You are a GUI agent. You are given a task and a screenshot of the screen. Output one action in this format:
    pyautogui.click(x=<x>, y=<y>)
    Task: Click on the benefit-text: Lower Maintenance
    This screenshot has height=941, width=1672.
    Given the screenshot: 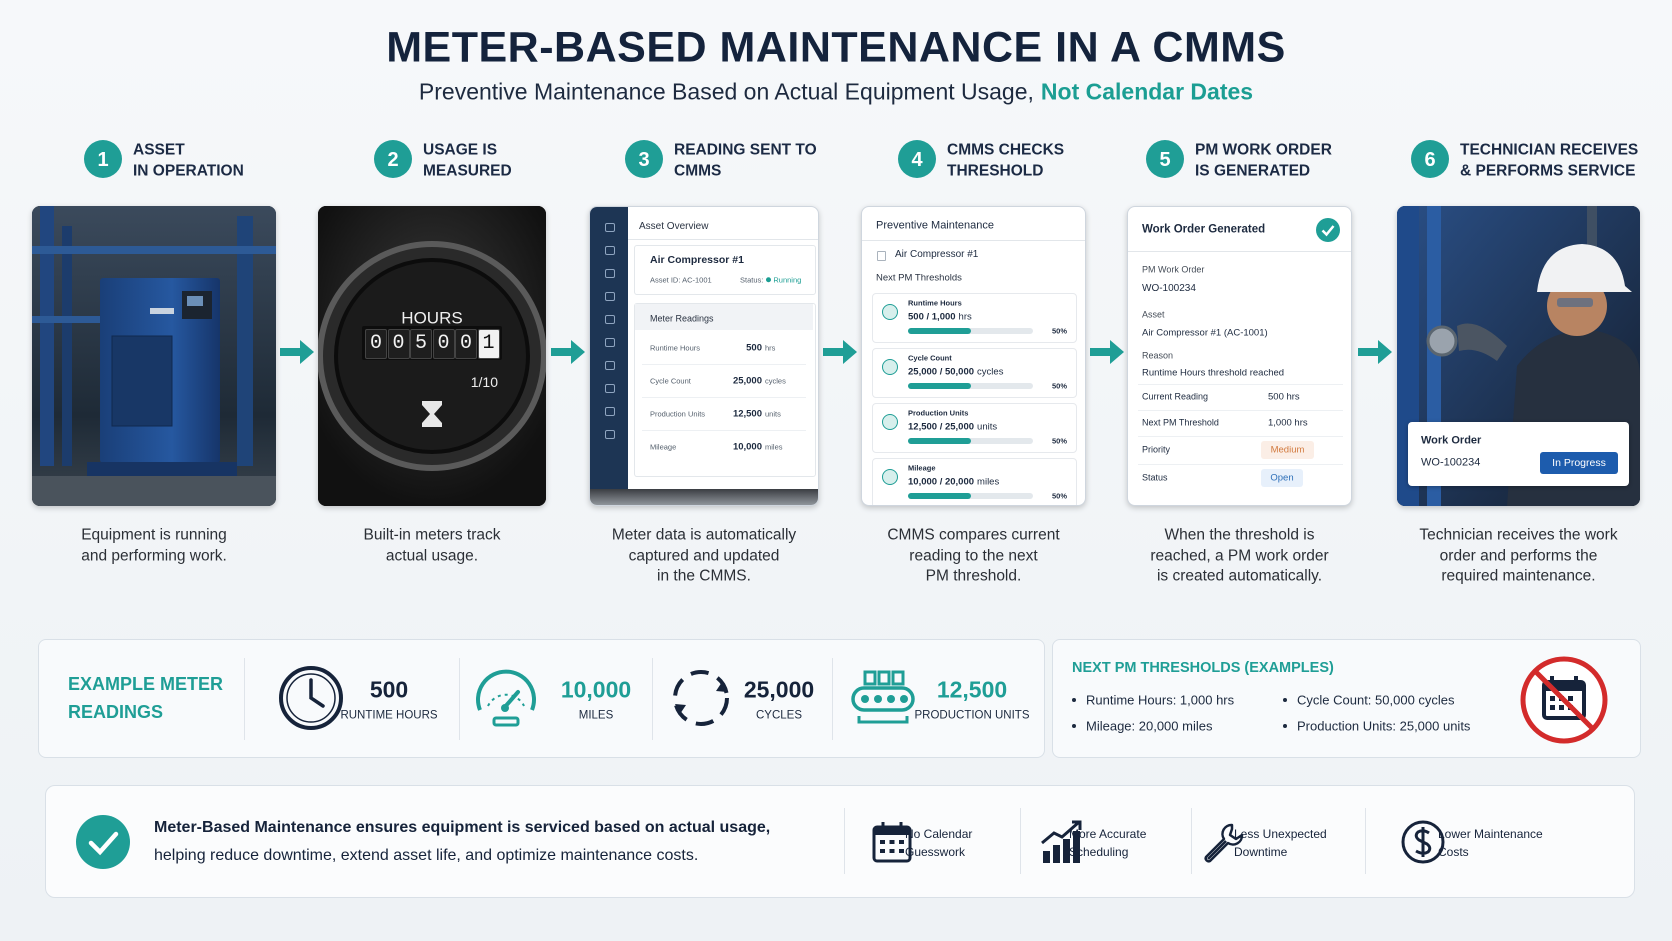 What is the action you would take?
    pyautogui.click(x=1490, y=834)
    